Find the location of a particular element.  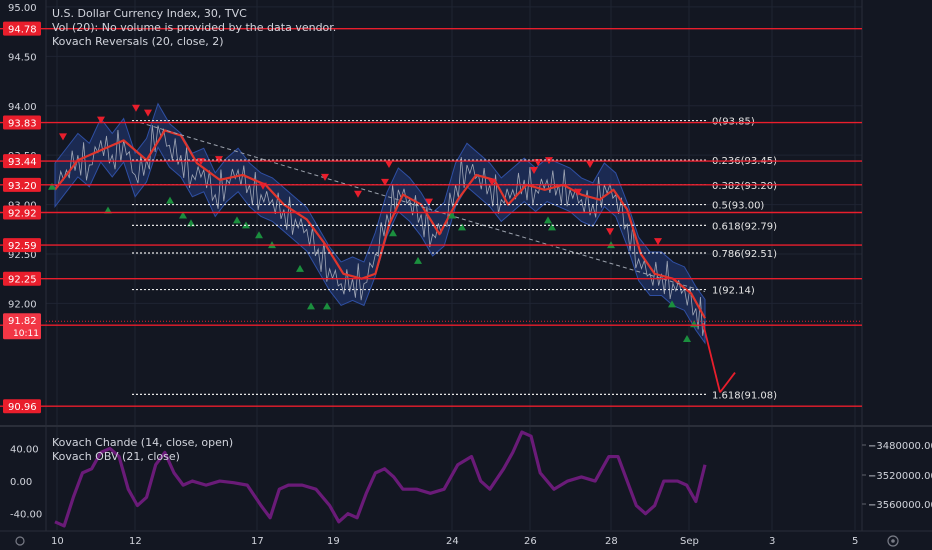

horizontal-level-label: 93.83 is located at coordinates (22, 124).